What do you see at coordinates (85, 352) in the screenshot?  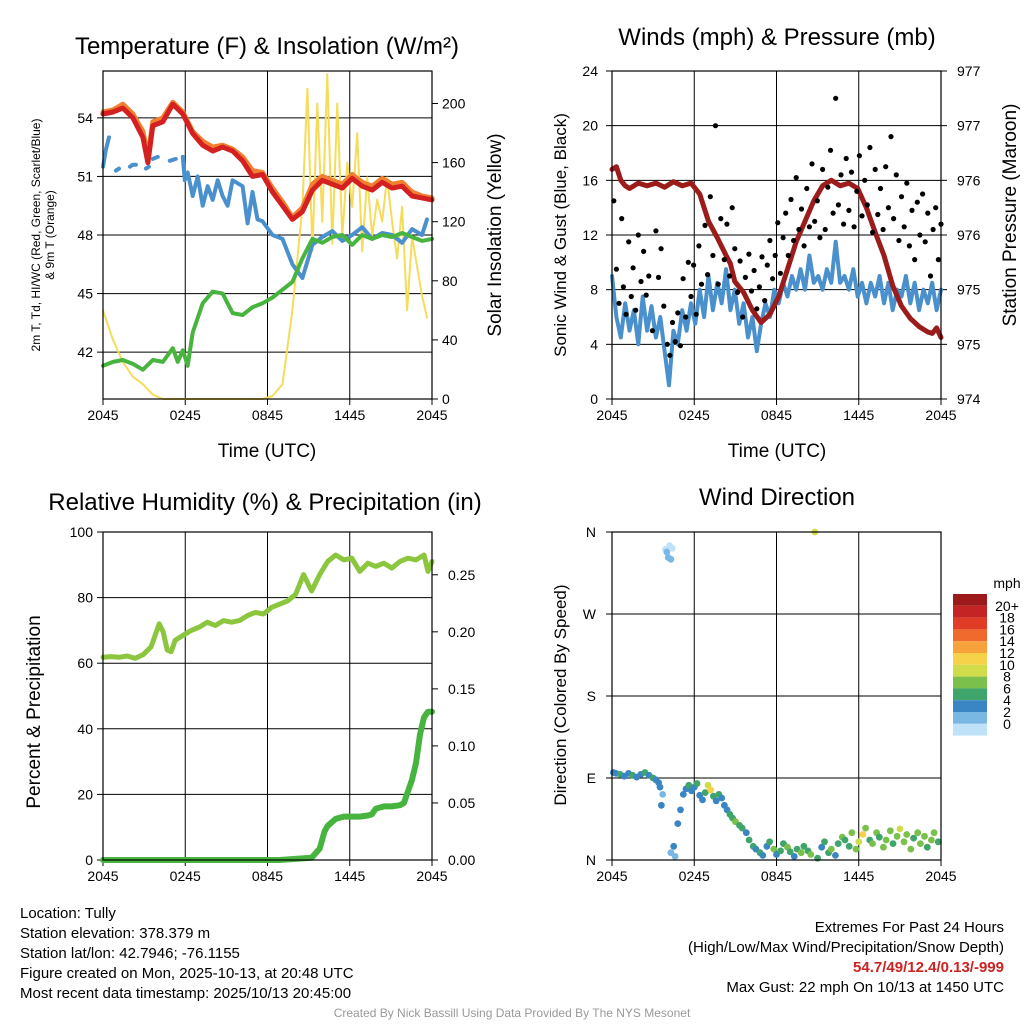 I see `temp-ytick-label: 42` at bounding box center [85, 352].